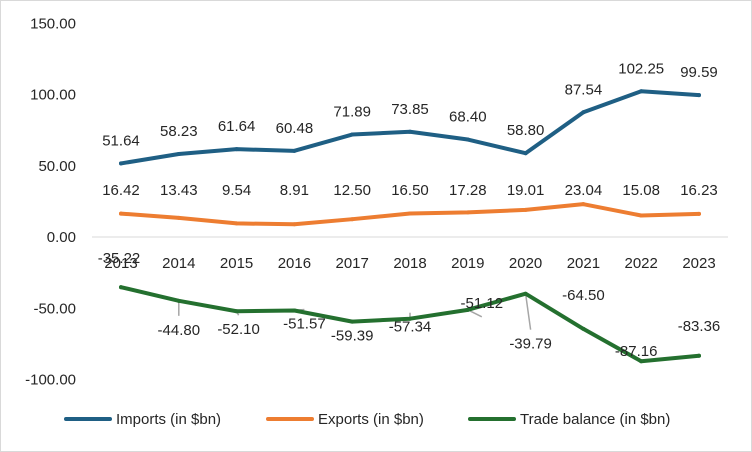 This screenshot has height=452, width=752. I want to click on trade-balance-data-label: -44.80, so click(179, 330).